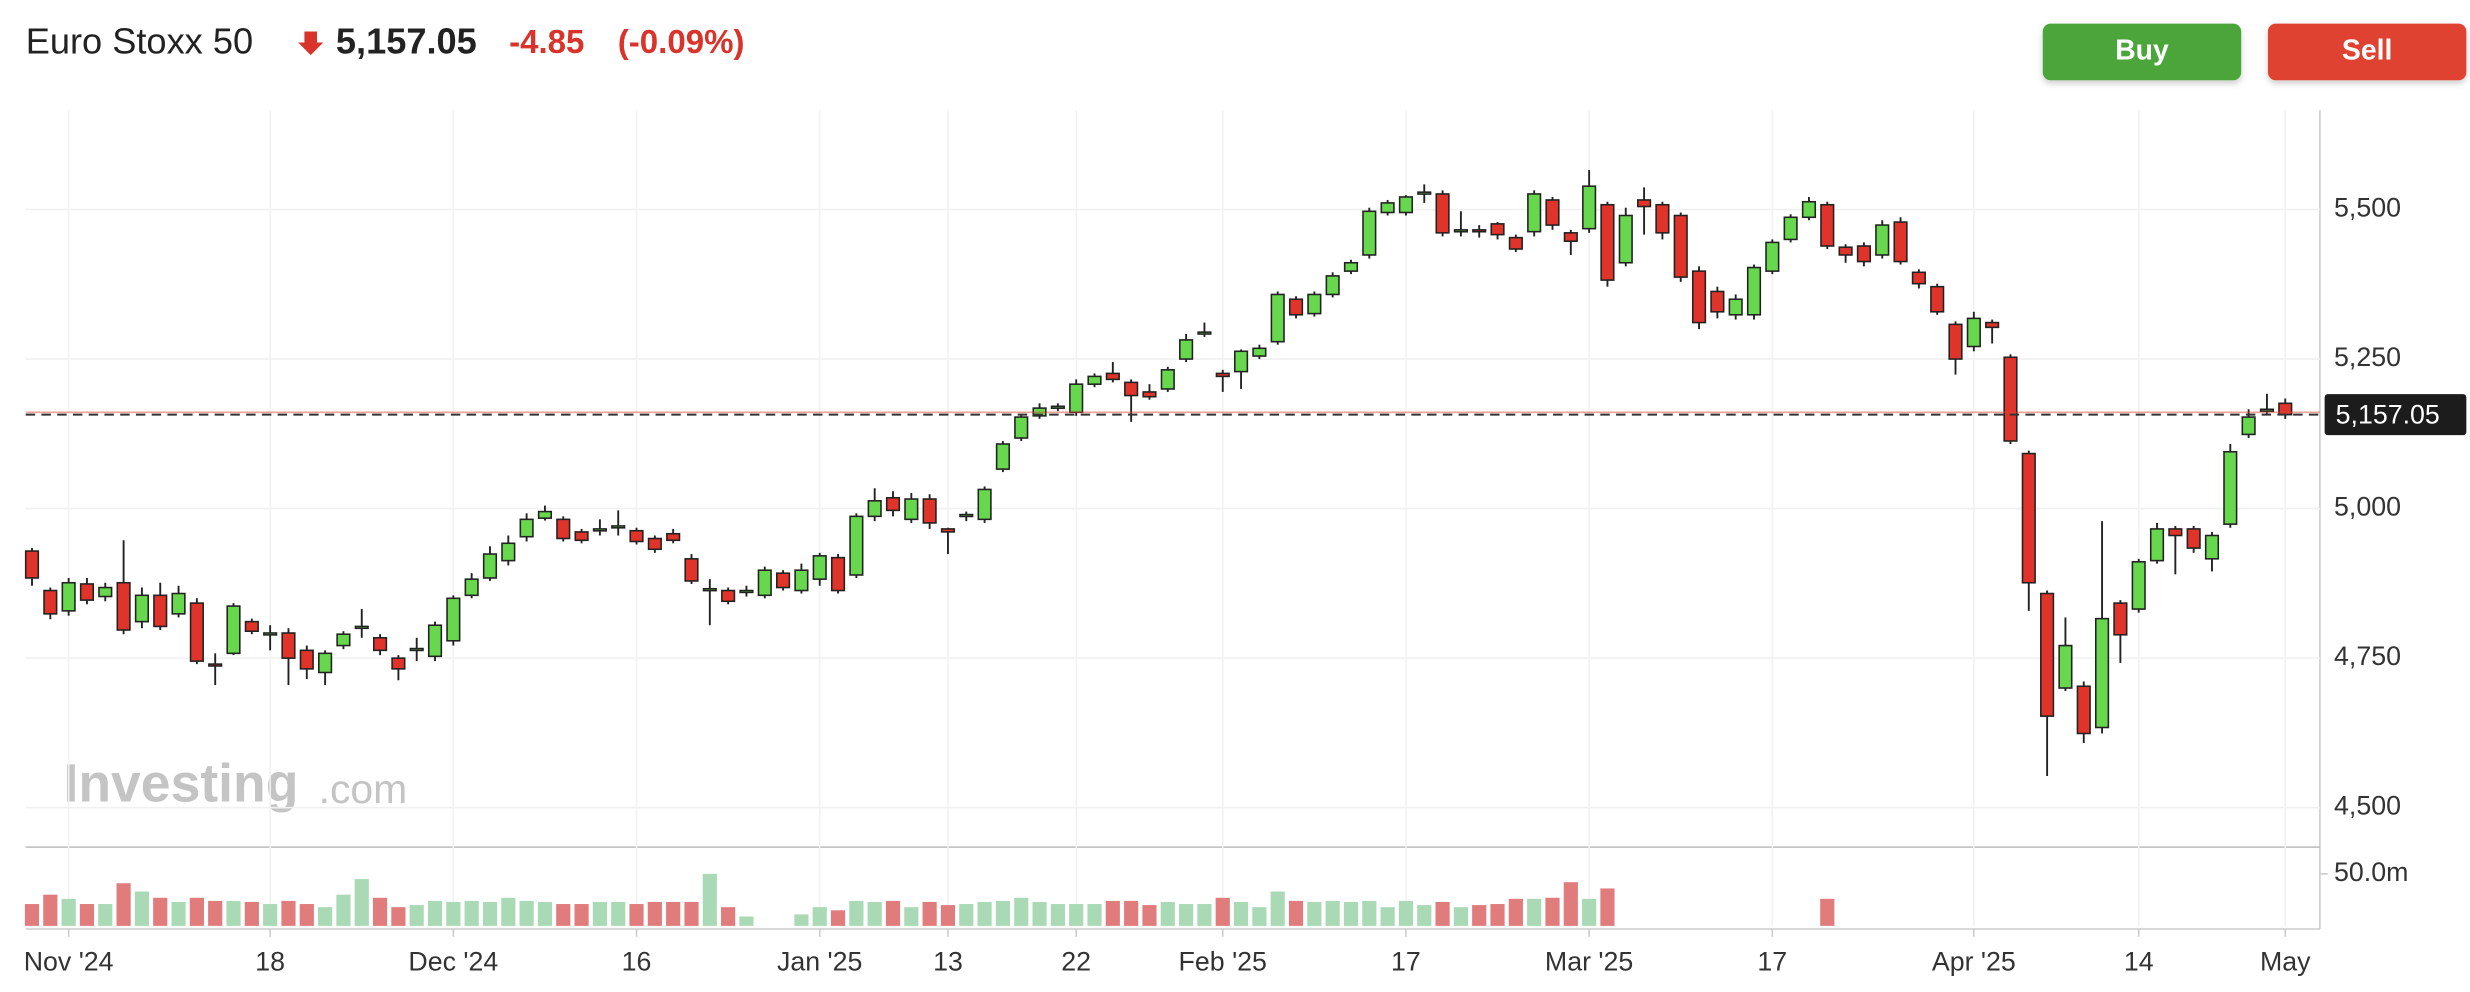 The width and height of the screenshot is (2470, 992). Describe the element at coordinates (1076, 962) in the screenshot. I see `x-tick-label: 22` at that location.